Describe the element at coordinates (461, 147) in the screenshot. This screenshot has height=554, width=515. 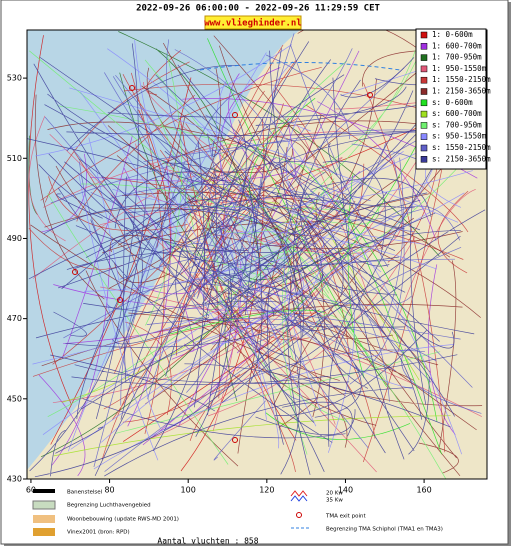
I see `legend-label: s: 1550-2150m` at that location.